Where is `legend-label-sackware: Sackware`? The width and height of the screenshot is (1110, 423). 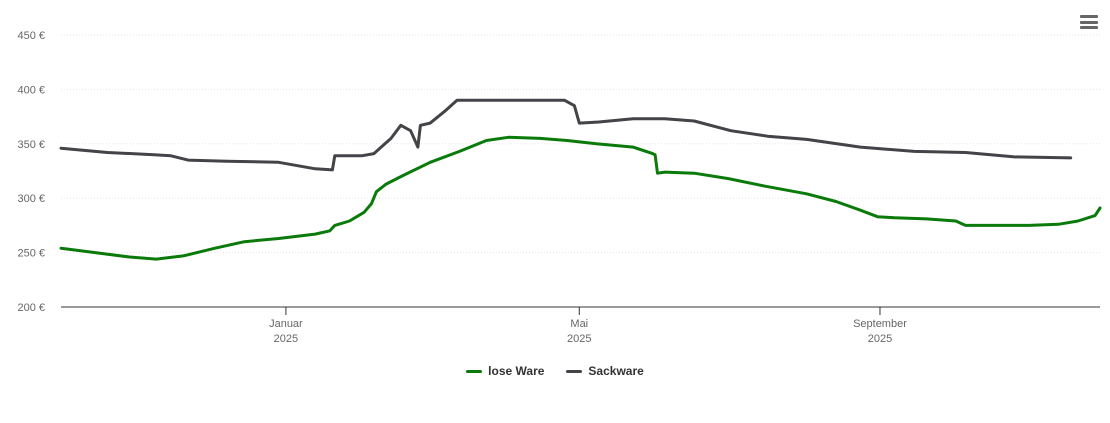 legend-label-sackware: Sackware is located at coordinates (616, 371).